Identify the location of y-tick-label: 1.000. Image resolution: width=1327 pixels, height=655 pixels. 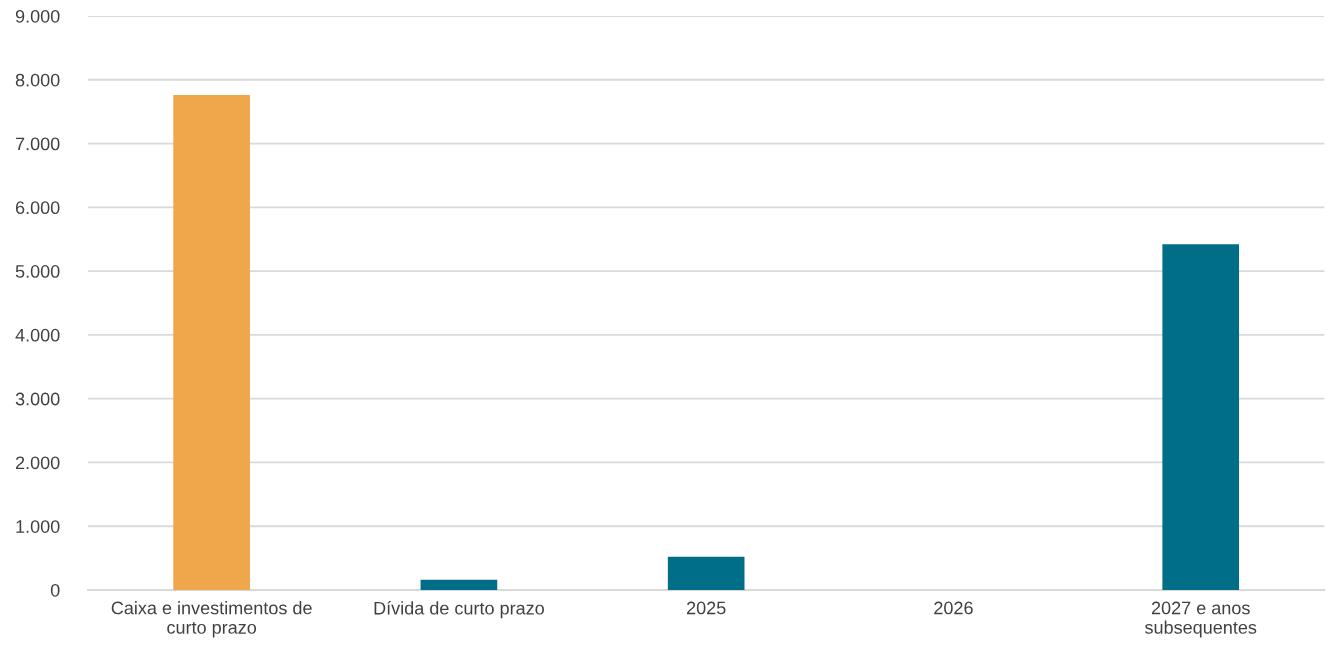
(38, 526).